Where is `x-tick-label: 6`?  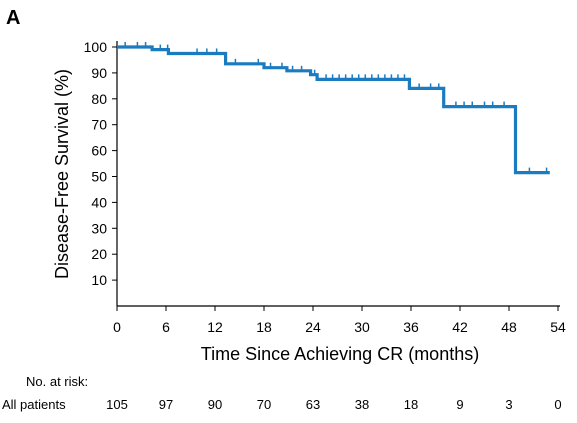 x-tick-label: 6 is located at coordinates (166, 327).